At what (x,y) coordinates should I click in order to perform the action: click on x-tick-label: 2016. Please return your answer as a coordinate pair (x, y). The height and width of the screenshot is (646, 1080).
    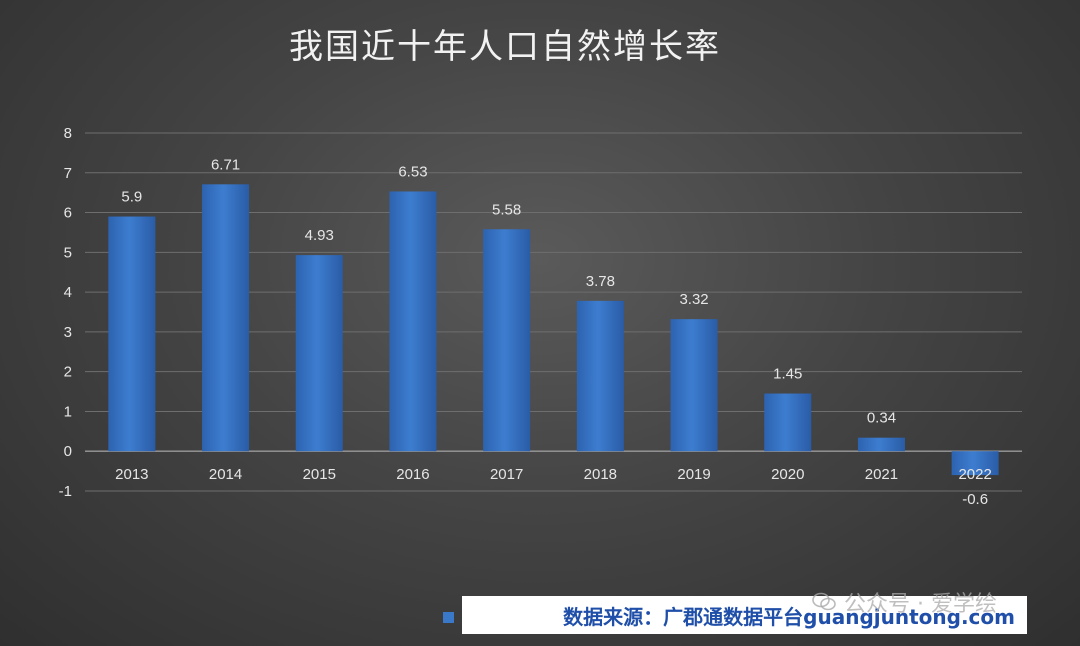
    Looking at the image, I should click on (412, 474).